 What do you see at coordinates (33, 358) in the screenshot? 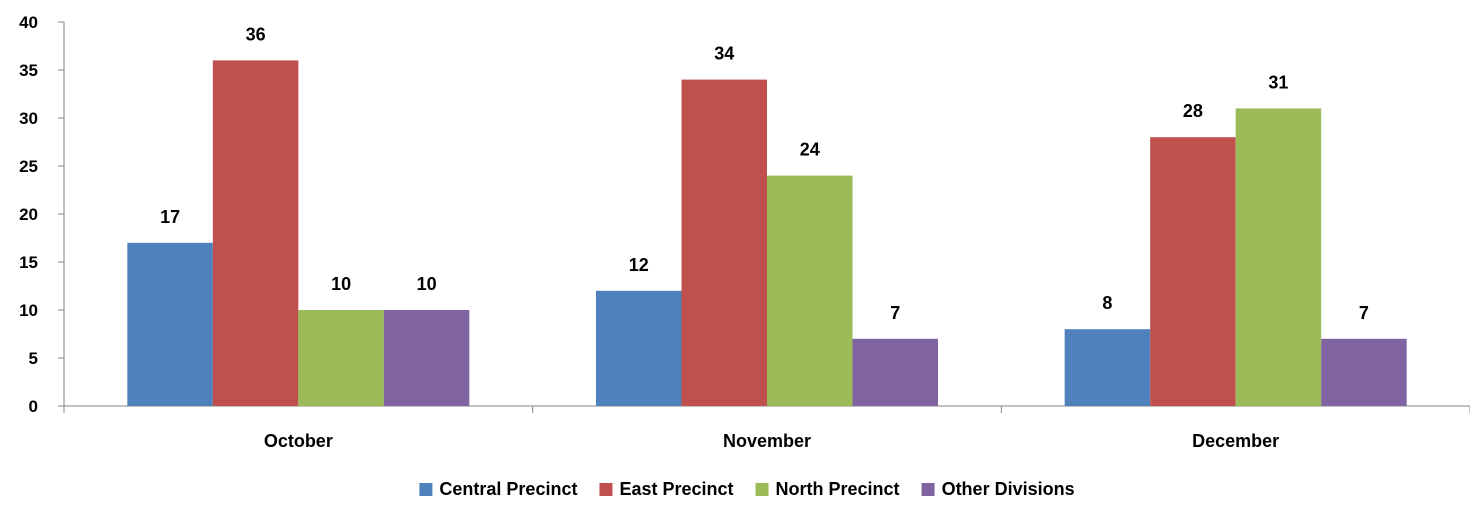
I see `y-tick-label: 5` at bounding box center [33, 358].